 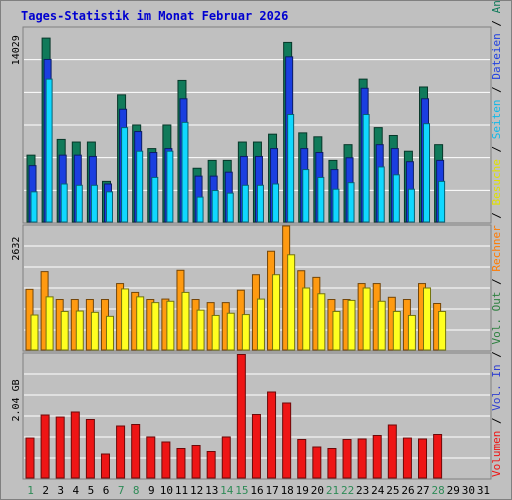 What do you see at coordinates (271, 490) in the screenshot?
I see `x-tick-day-17: 17` at bounding box center [271, 490].